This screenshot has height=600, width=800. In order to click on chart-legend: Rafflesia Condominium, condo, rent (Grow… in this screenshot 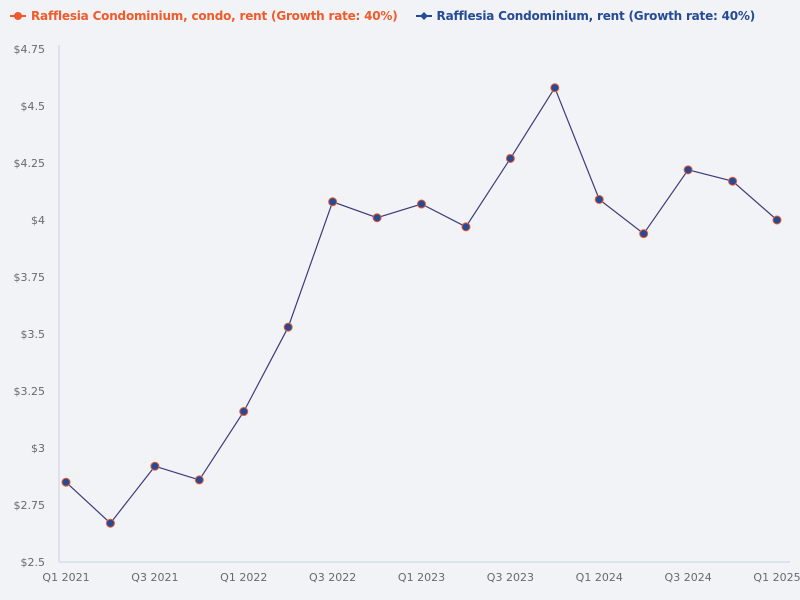, I will do `click(391, 16)`.